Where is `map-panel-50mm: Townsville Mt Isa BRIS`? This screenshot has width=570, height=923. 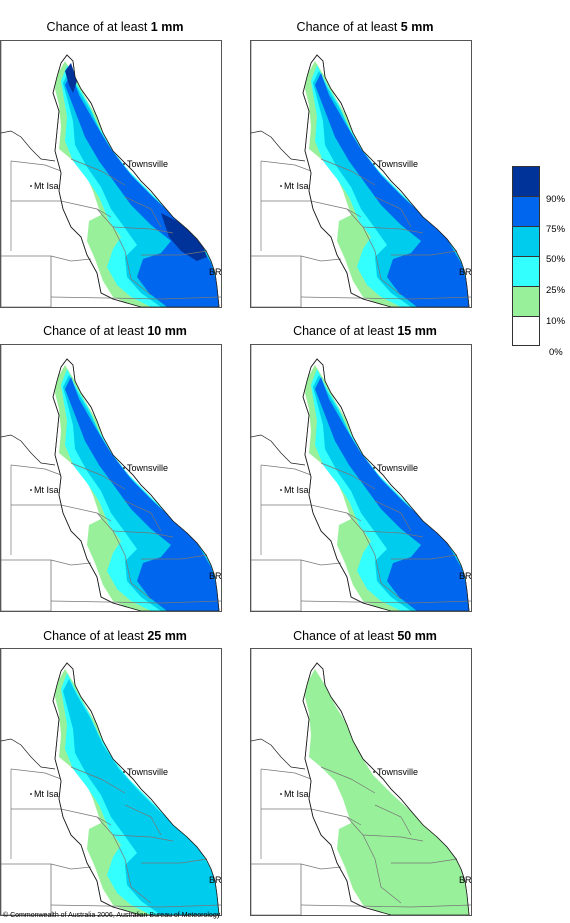 map-panel-50mm: Townsville Mt Isa BRIS is located at coordinates (361, 782).